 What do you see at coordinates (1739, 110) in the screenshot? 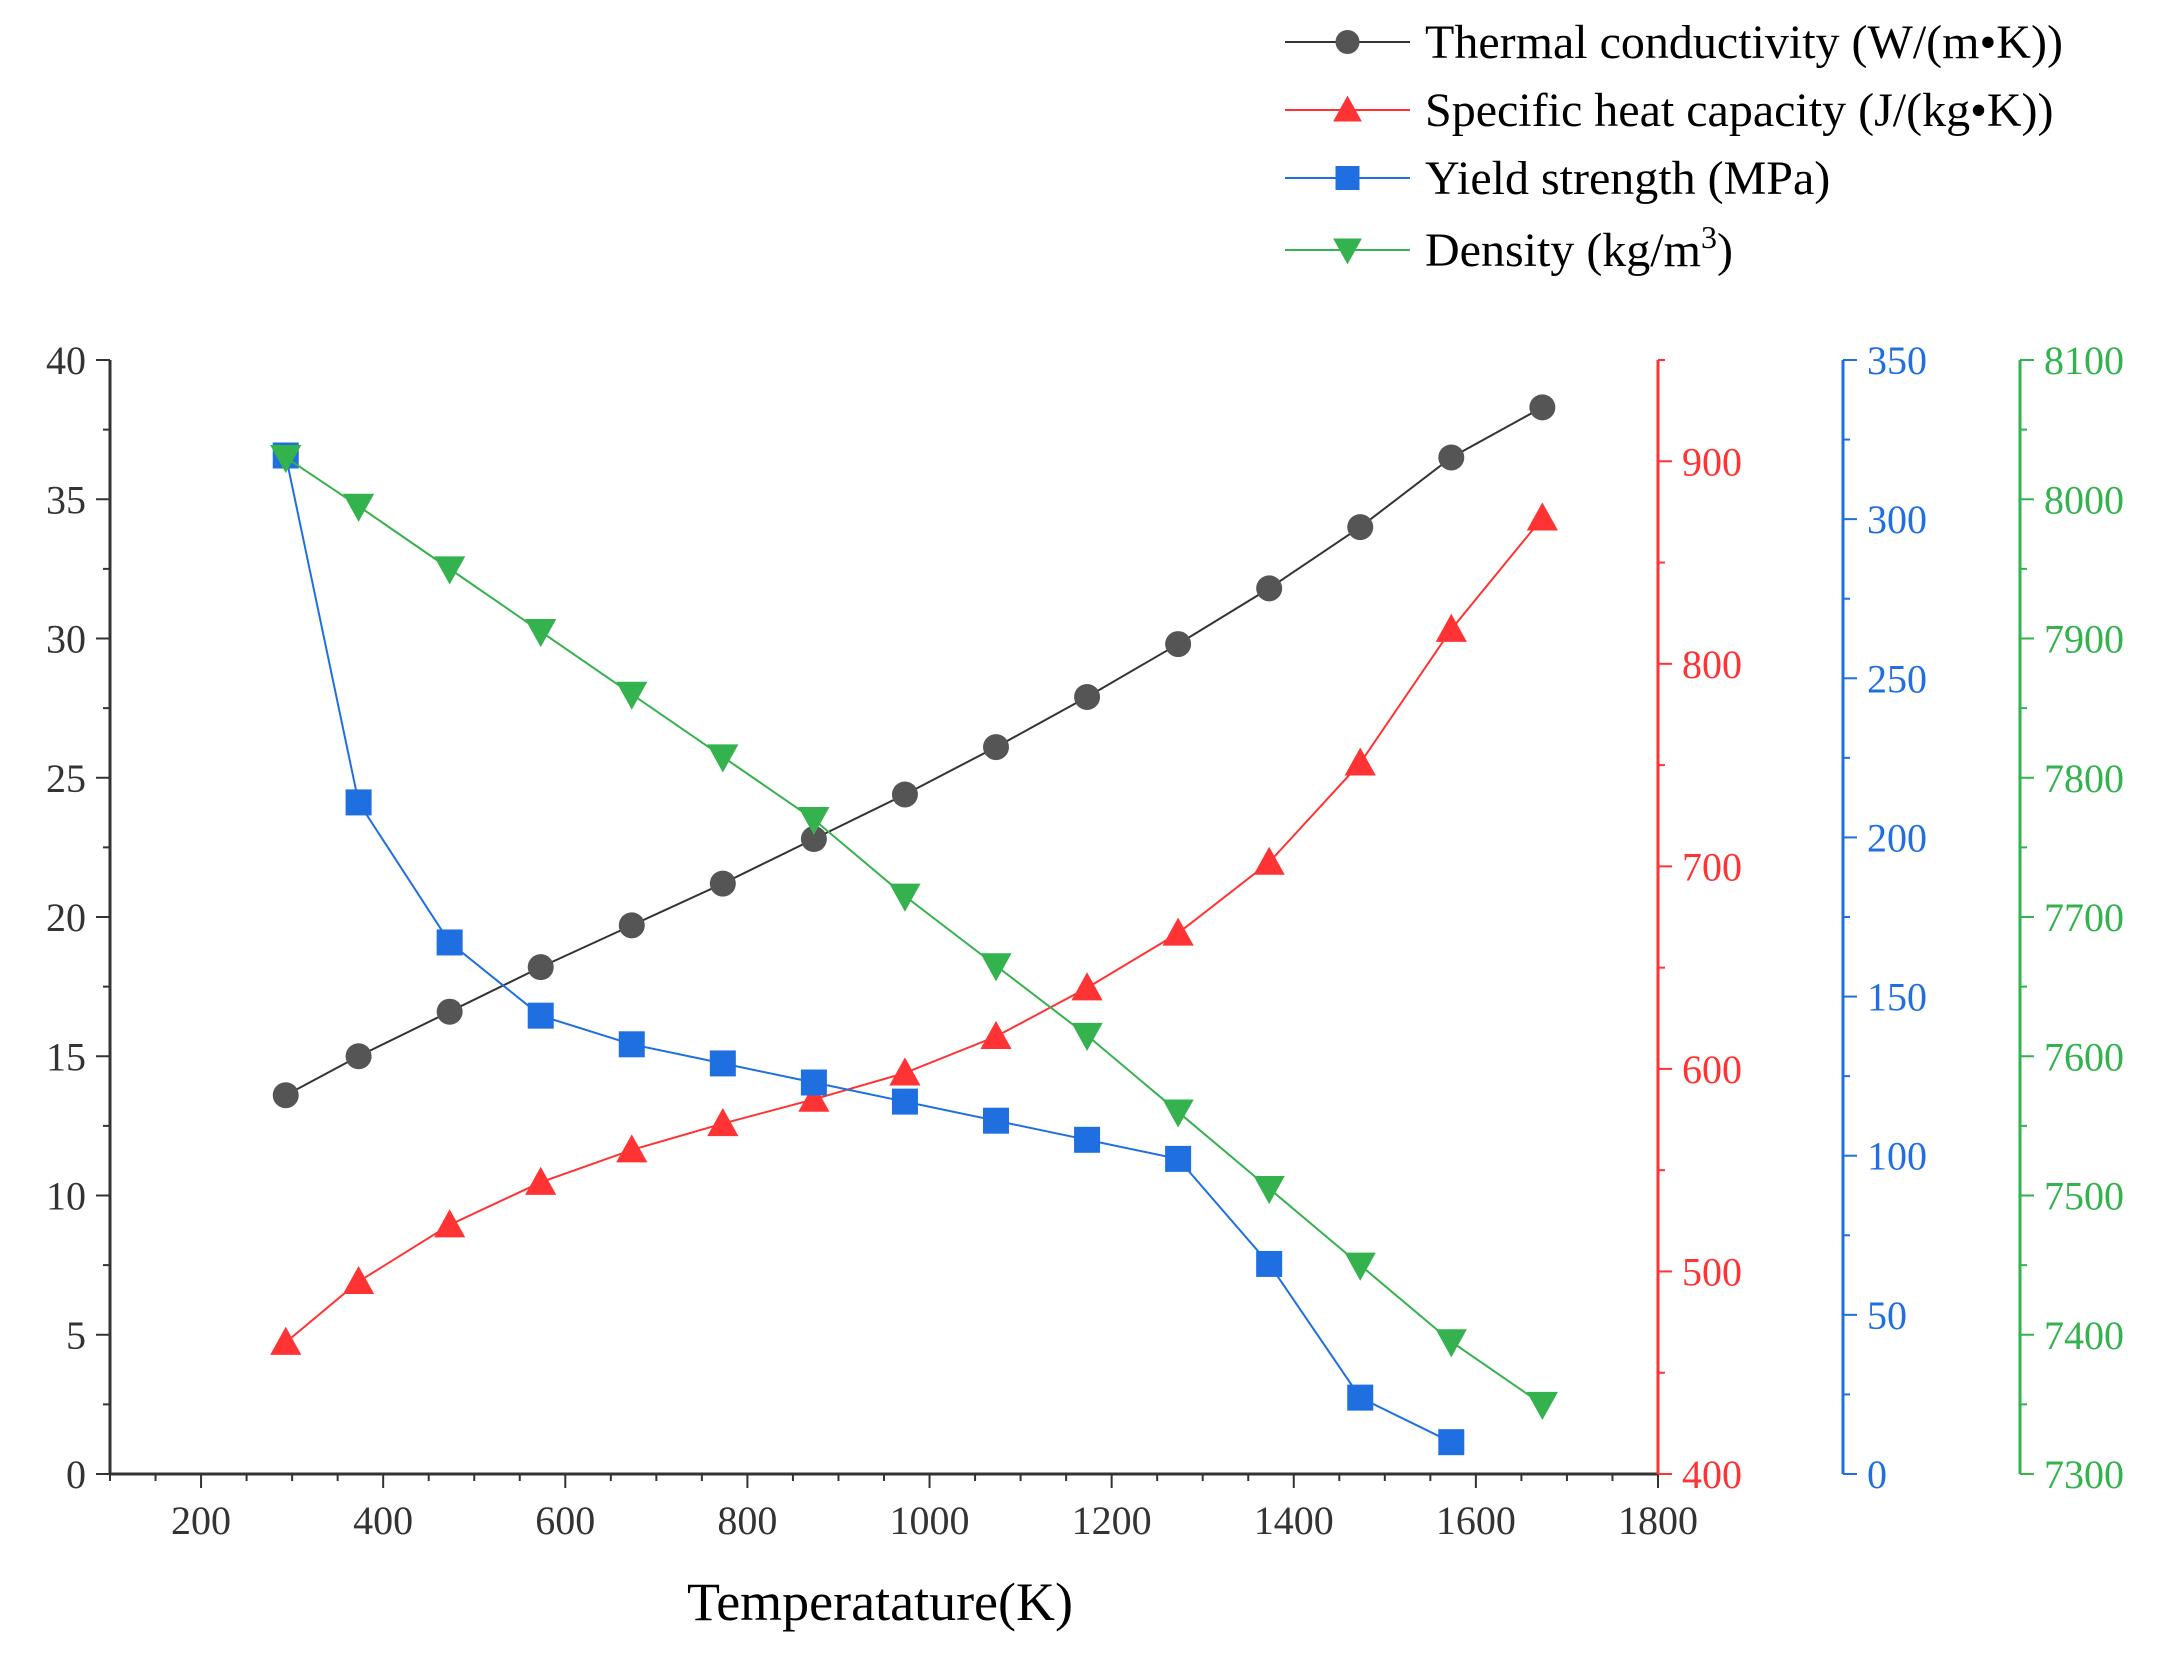
I see `legend-label: Specific heat capacity (J/(kg•K))` at bounding box center [1739, 110].